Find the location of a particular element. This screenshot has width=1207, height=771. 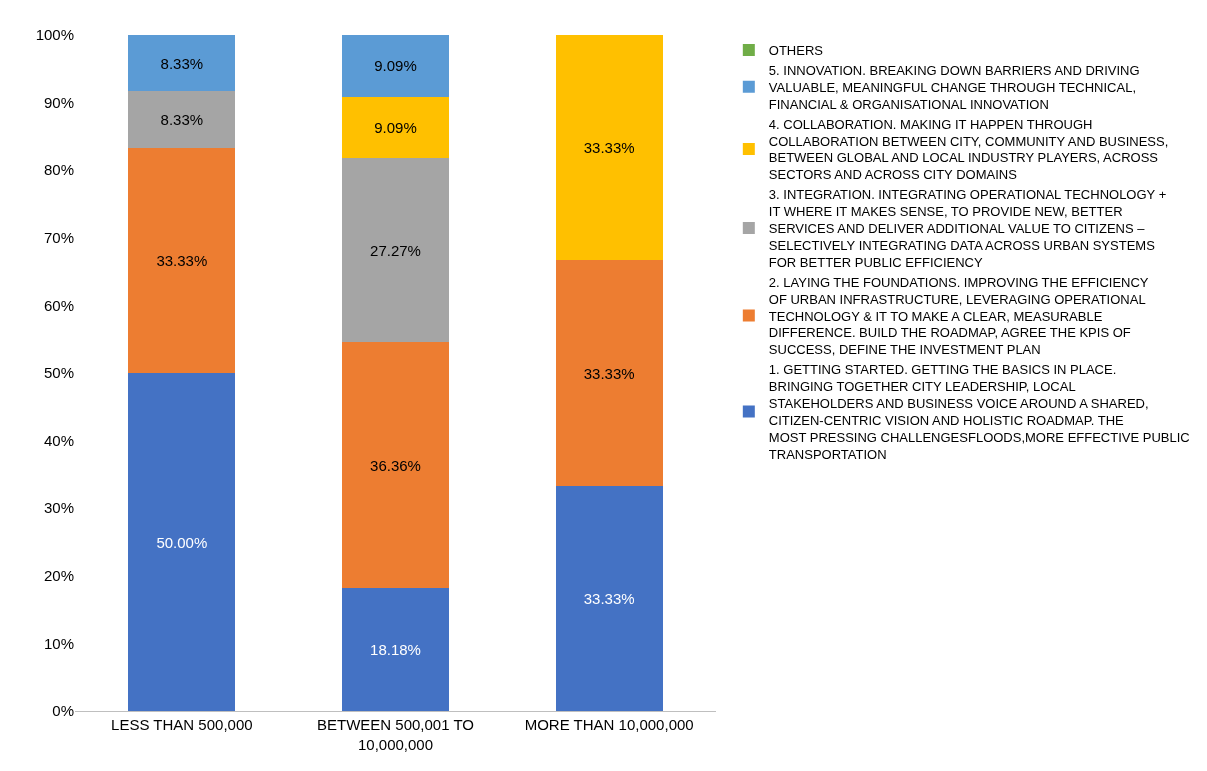

data-label: 18.18% is located at coordinates (395, 650).